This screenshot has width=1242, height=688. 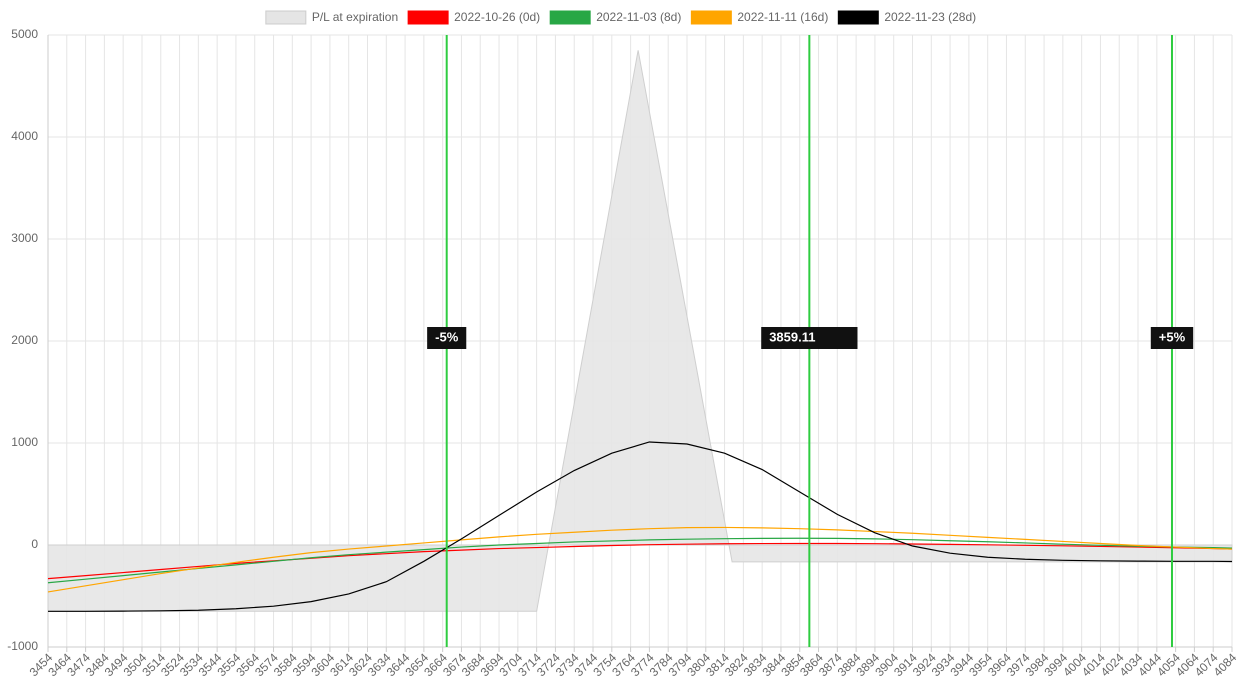 What do you see at coordinates (355, 17) in the screenshot?
I see `legend-label: P/L at expiration` at bounding box center [355, 17].